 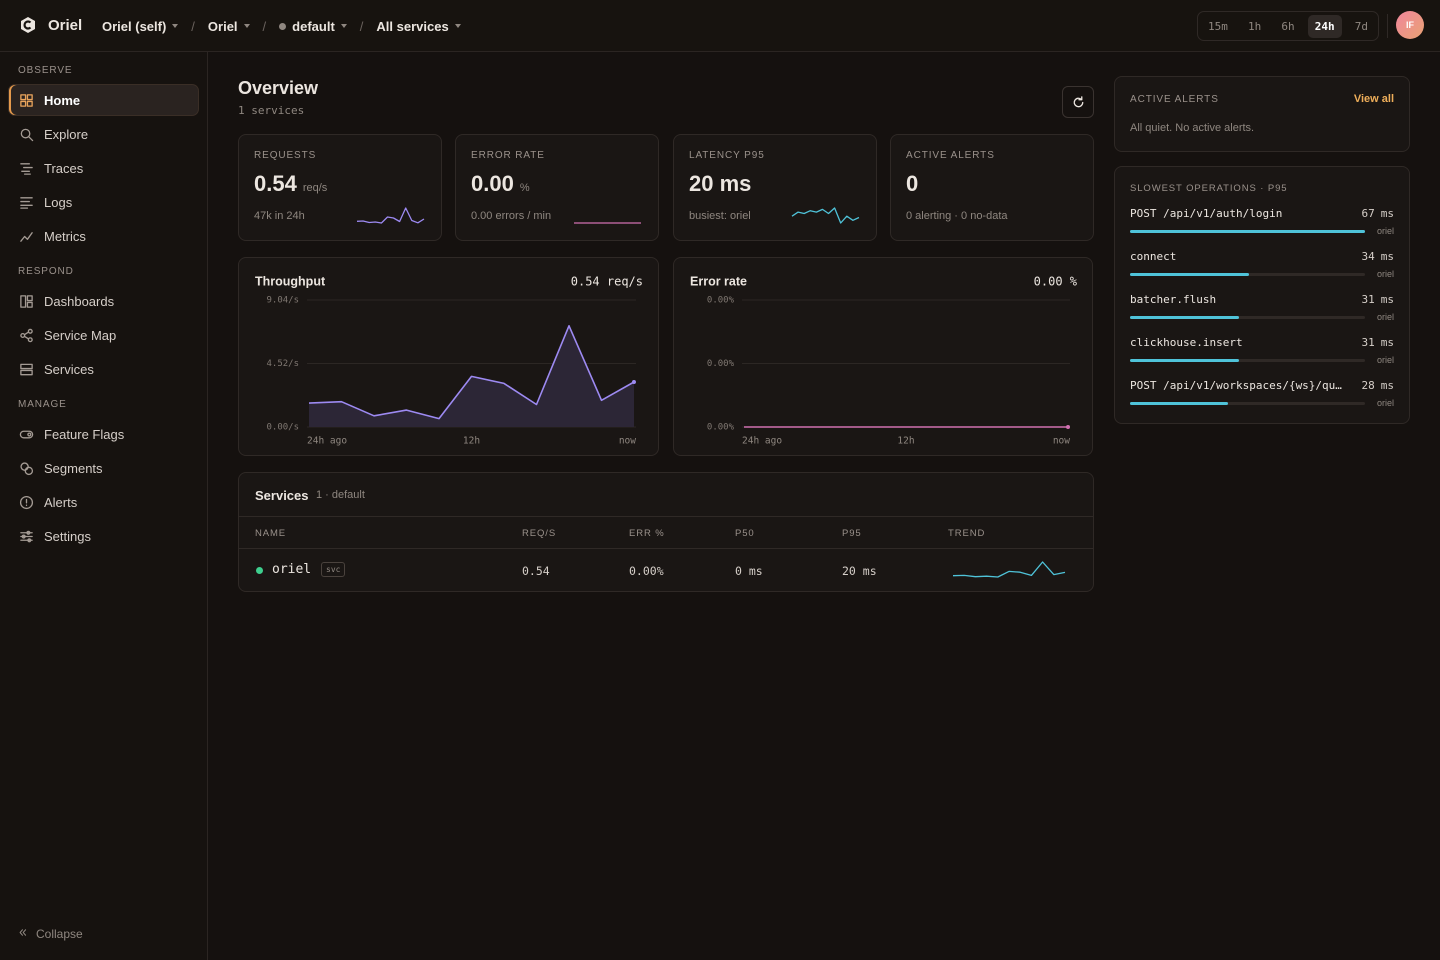 I want to click on column-header: TREND, so click(x=967, y=533).